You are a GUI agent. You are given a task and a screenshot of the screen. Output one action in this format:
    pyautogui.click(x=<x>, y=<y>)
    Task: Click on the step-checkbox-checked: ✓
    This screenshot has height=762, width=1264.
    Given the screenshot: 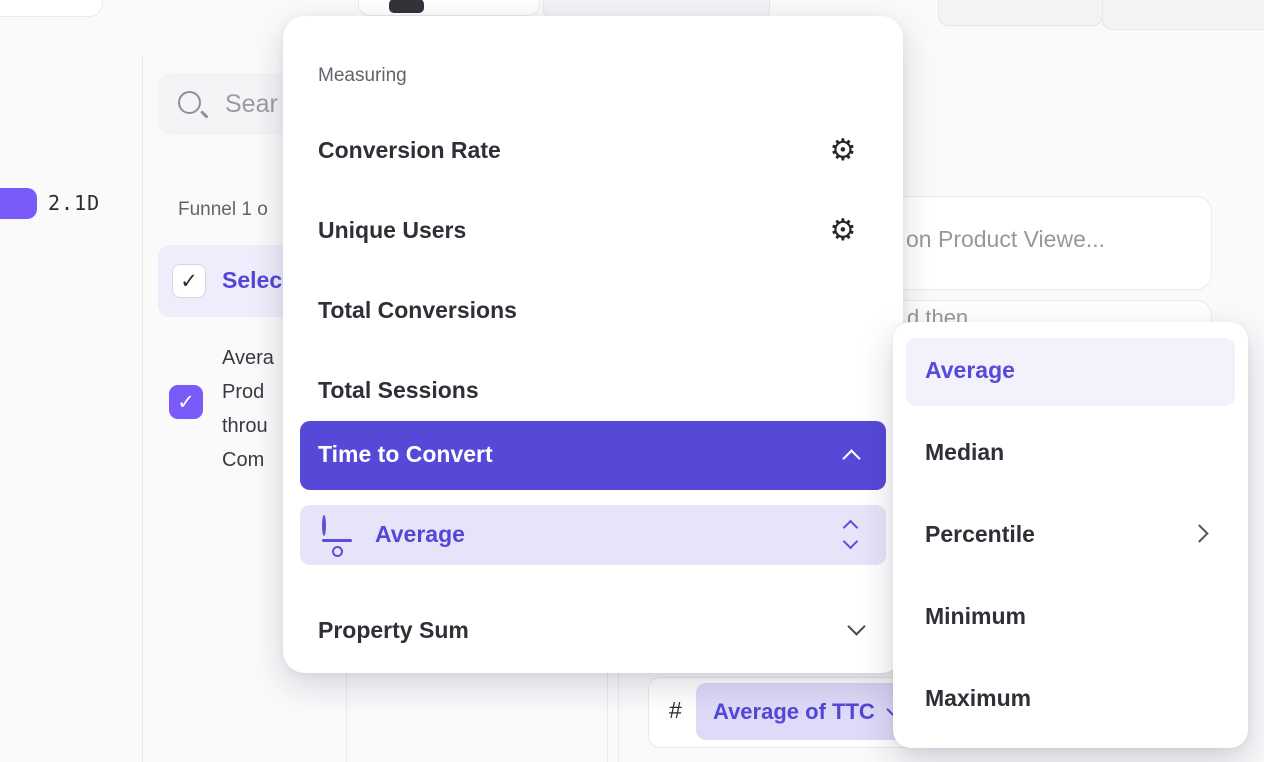 What is the action you would take?
    pyautogui.click(x=189, y=281)
    